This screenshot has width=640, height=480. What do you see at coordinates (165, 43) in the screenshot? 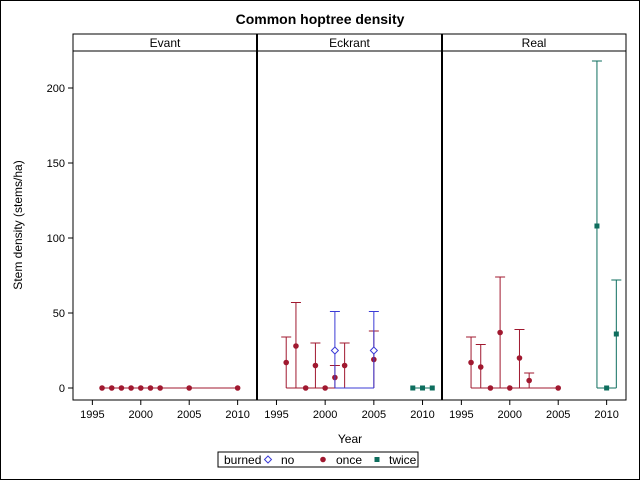
I see `panel-label: Evant` at bounding box center [165, 43].